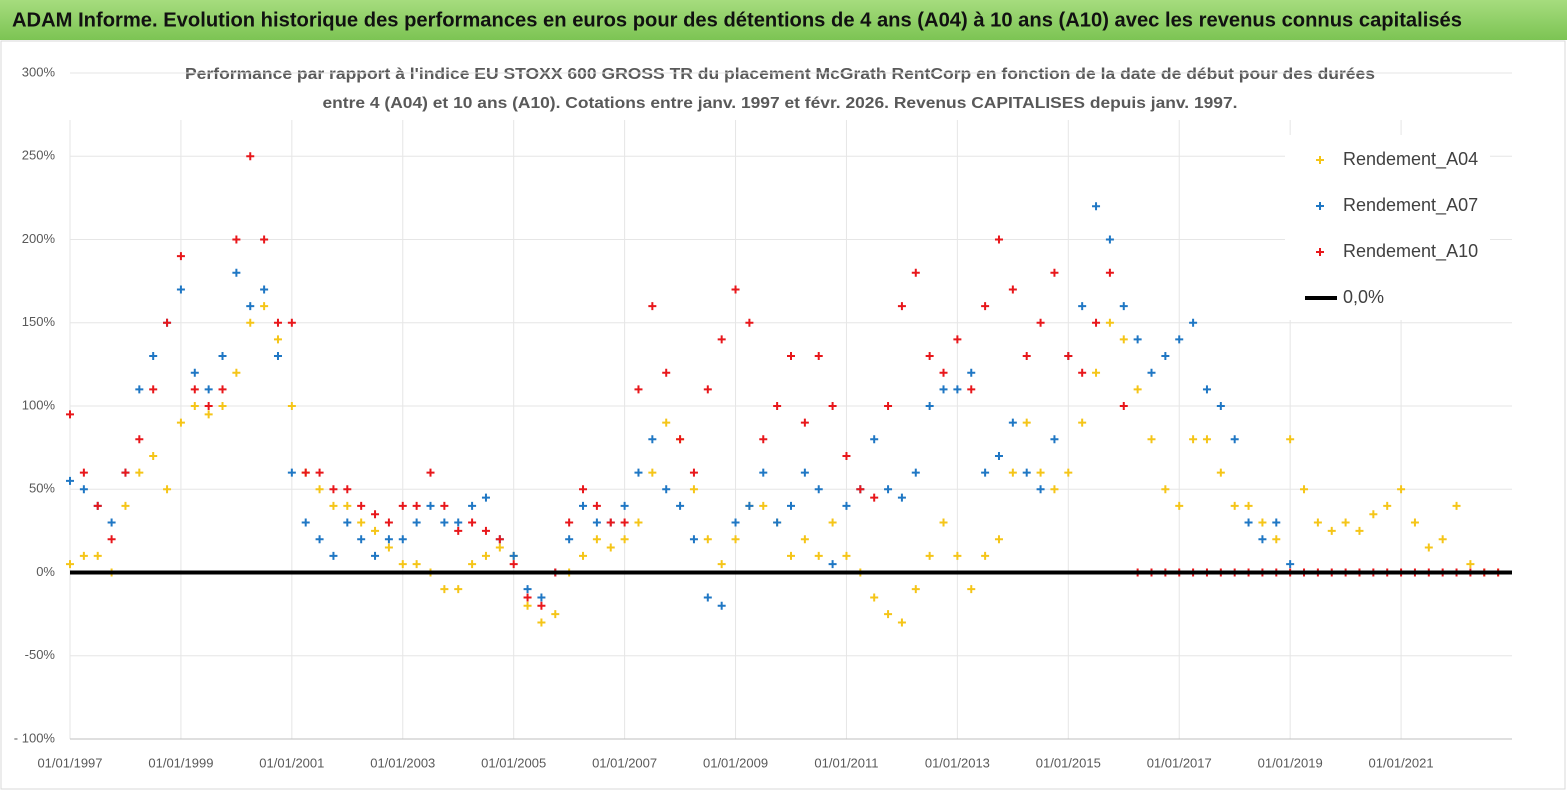 Image resolution: width=1567 pixels, height=795 pixels. What do you see at coordinates (39, 321) in the screenshot?
I see `y-tick-label: 150%` at bounding box center [39, 321].